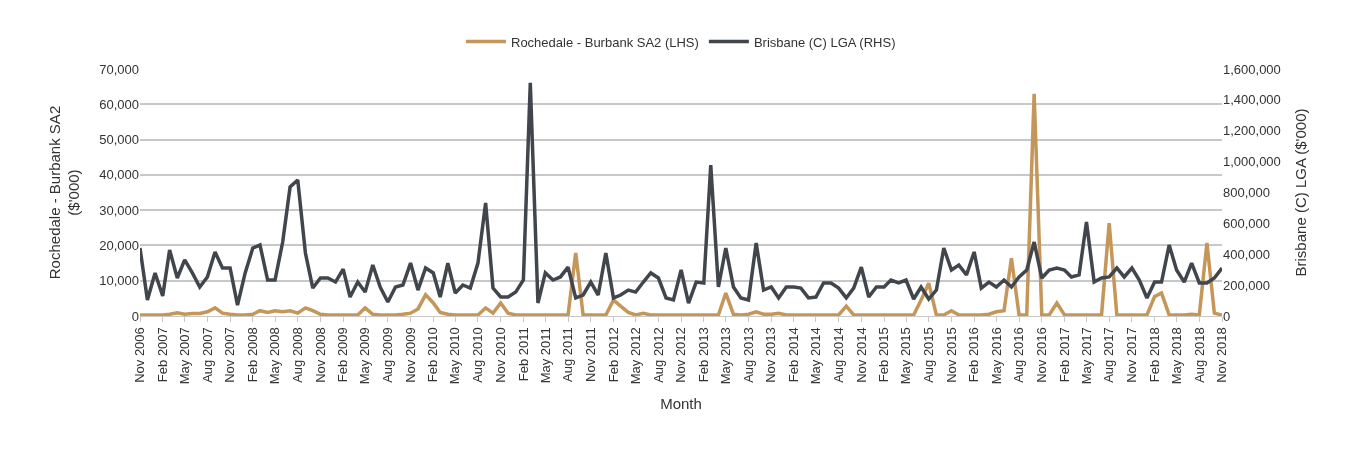 This screenshot has height=450, width=1351. Describe the element at coordinates (590, 354) in the screenshot. I see `x-tick-label: Nov 2011` at that location.